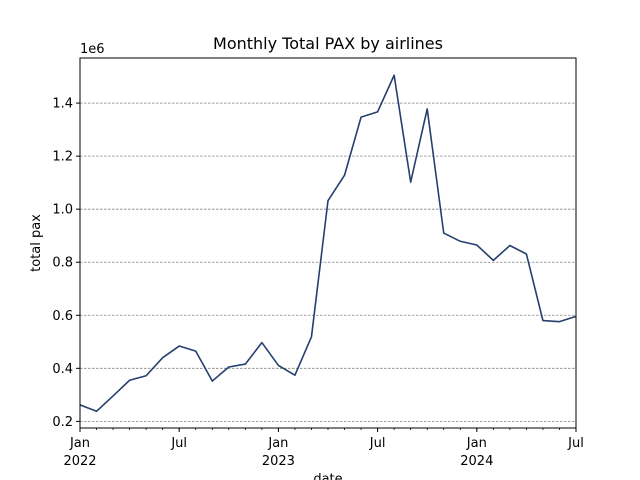  Describe the element at coordinates (62, 422) in the screenshot. I see `y-tick-label: 0.2` at that location.